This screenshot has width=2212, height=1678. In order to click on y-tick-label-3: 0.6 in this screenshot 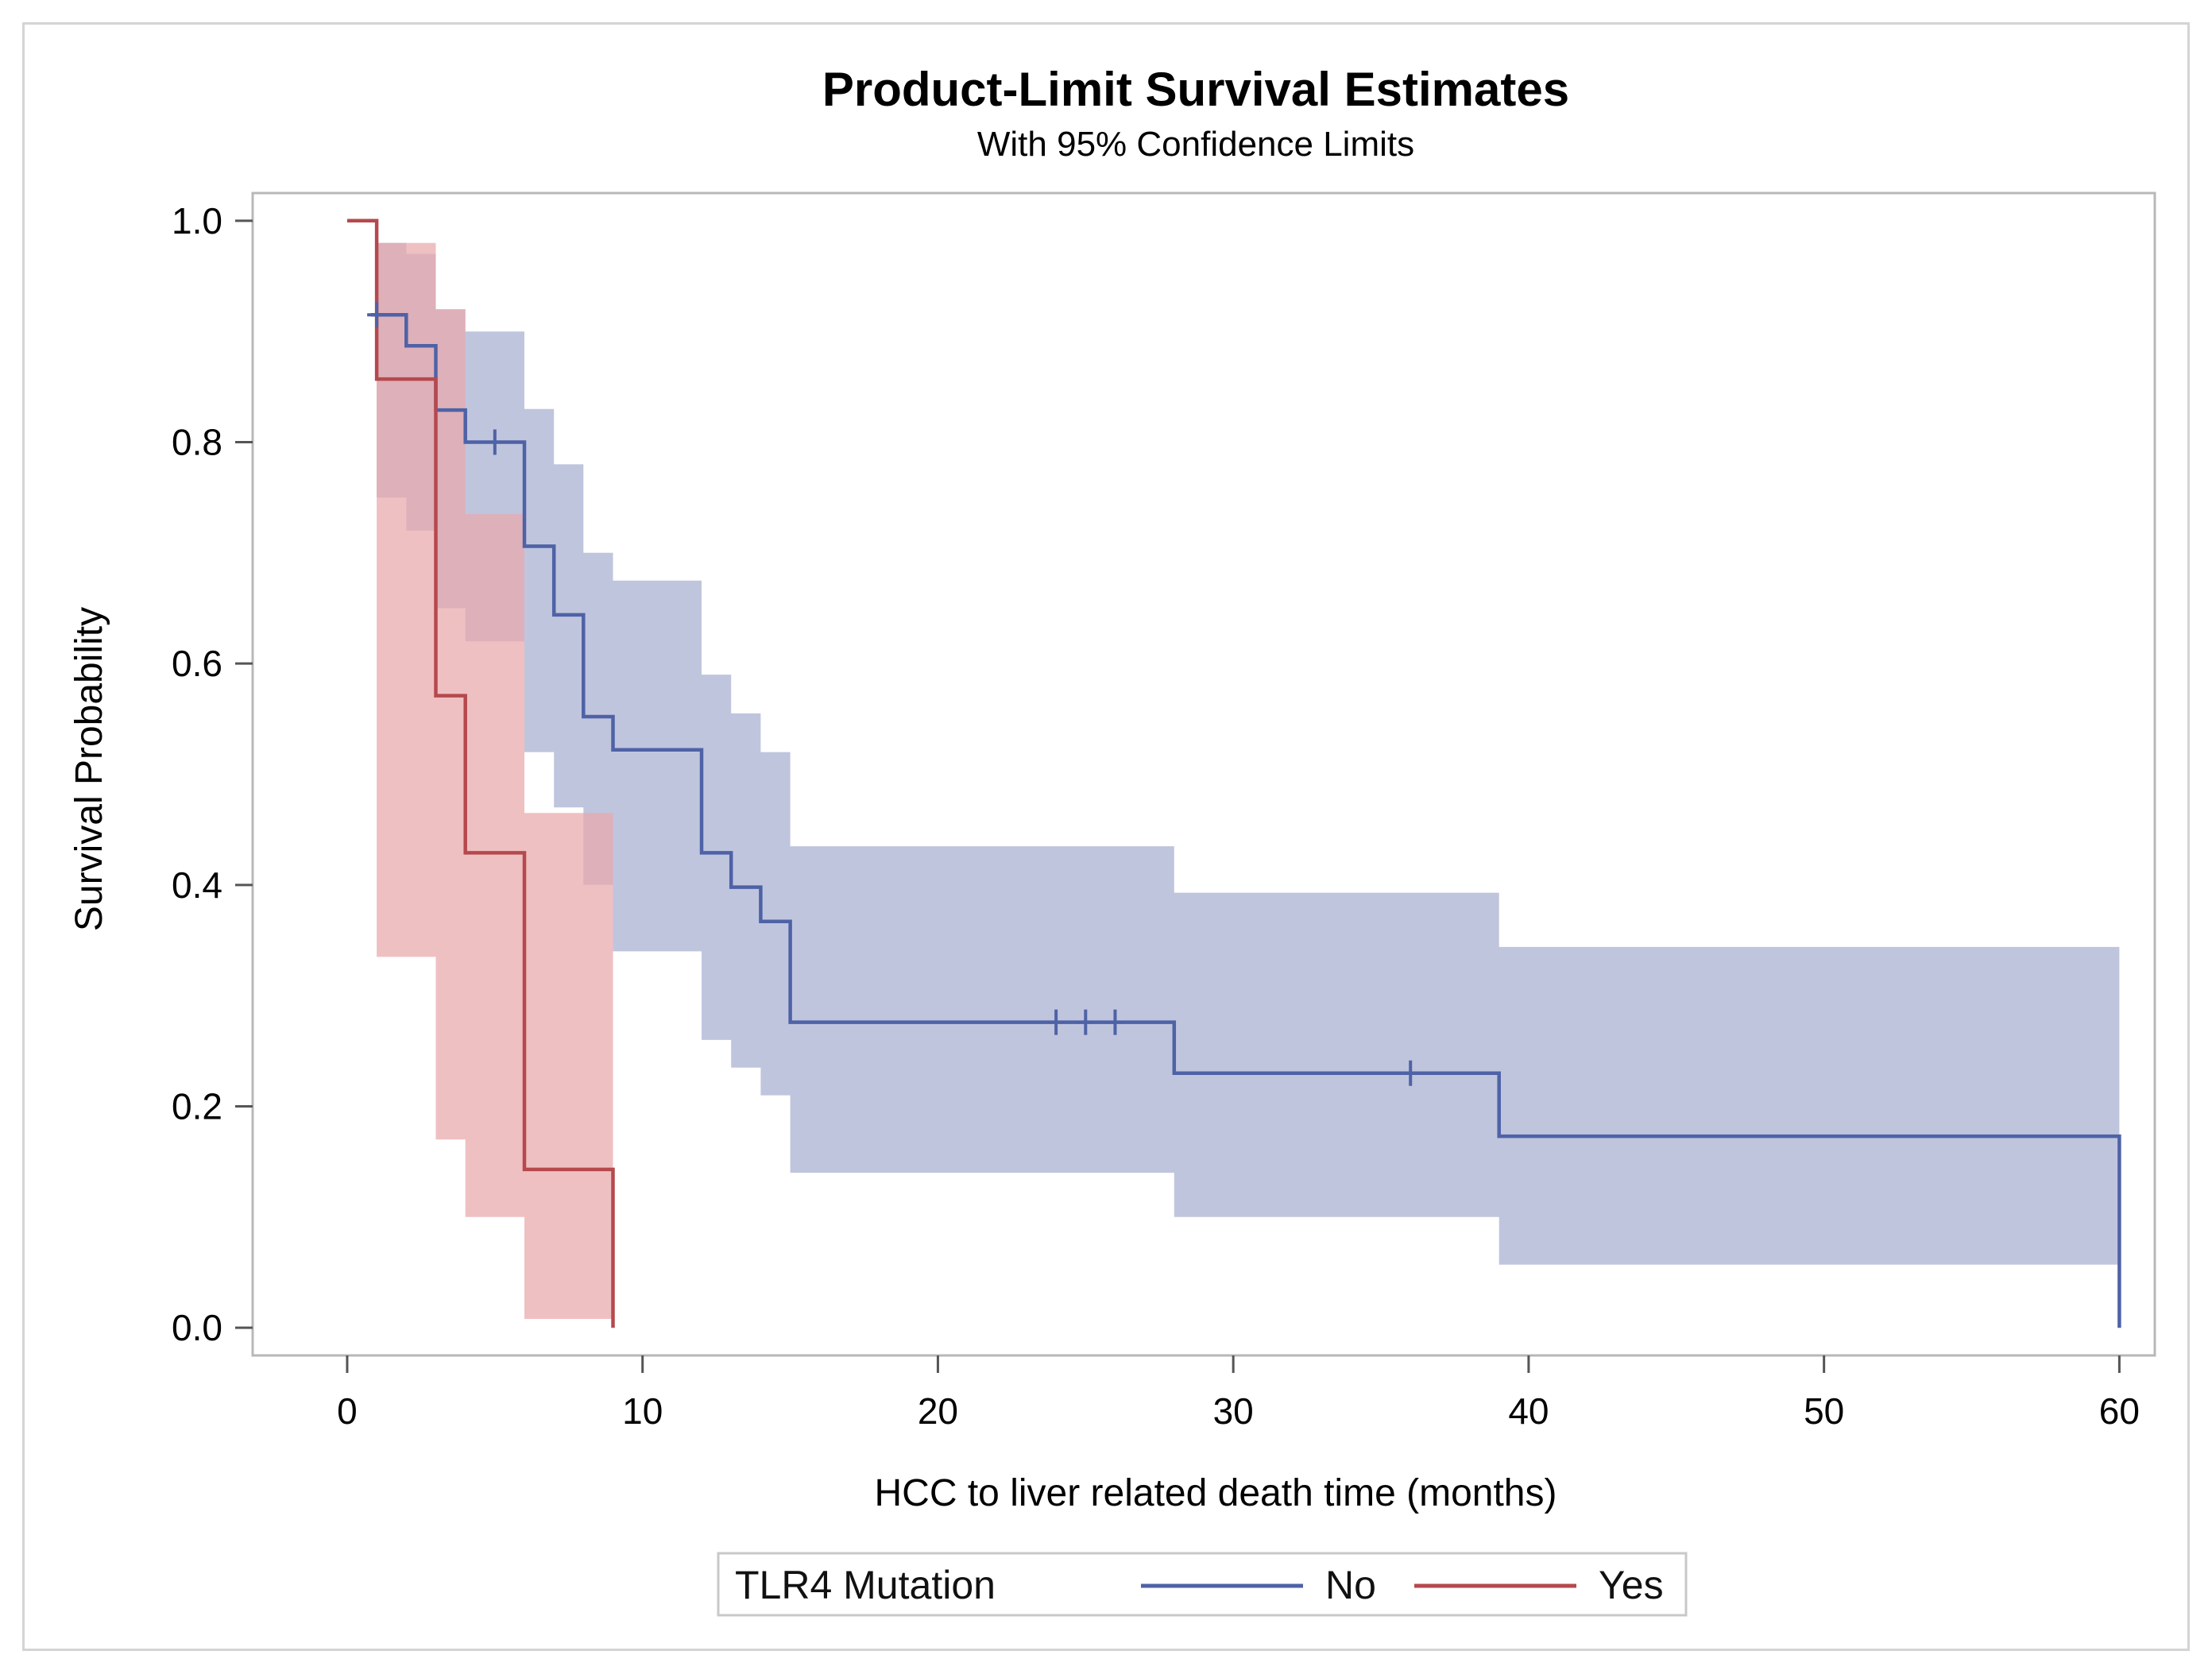, I will do `click(197, 663)`.